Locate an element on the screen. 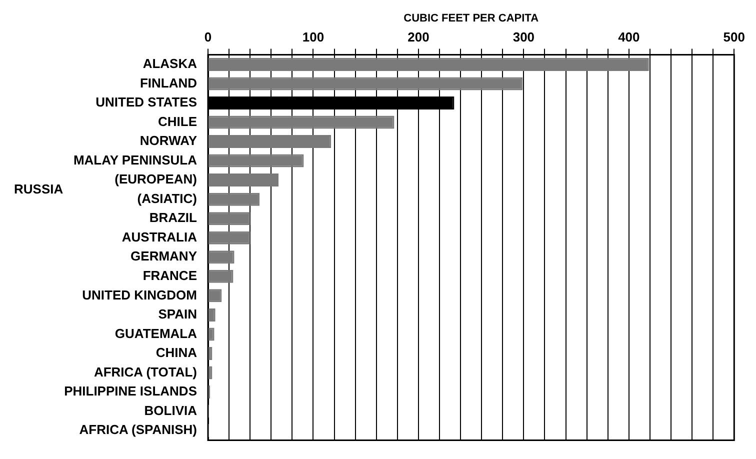 This screenshot has height=459, width=756. y-tick-label: AFRICA (SPANISH) is located at coordinates (138, 430).